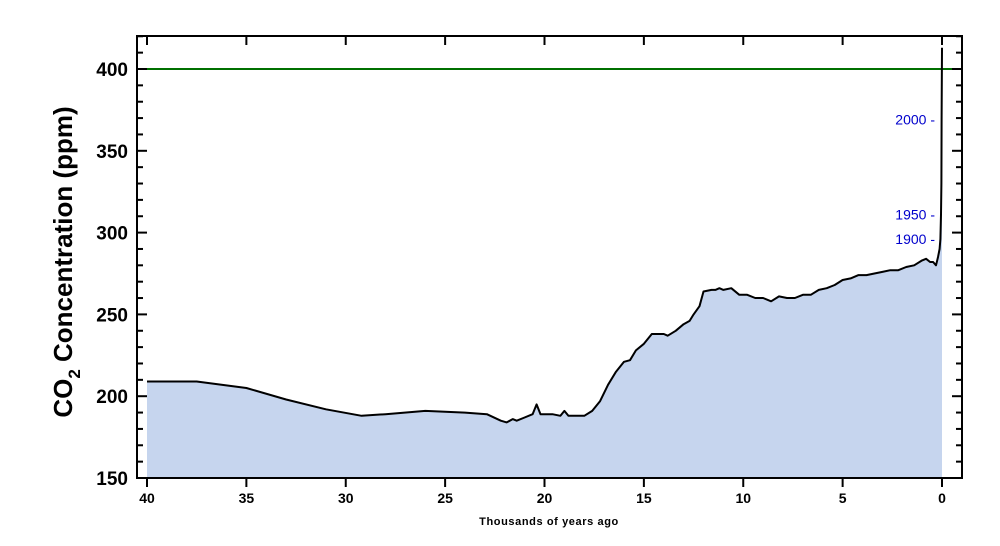 This screenshot has height=546, width=1000. Describe the element at coordinates (112, 152) in the screenshot. I see `y-tick-label: 350` at that location.